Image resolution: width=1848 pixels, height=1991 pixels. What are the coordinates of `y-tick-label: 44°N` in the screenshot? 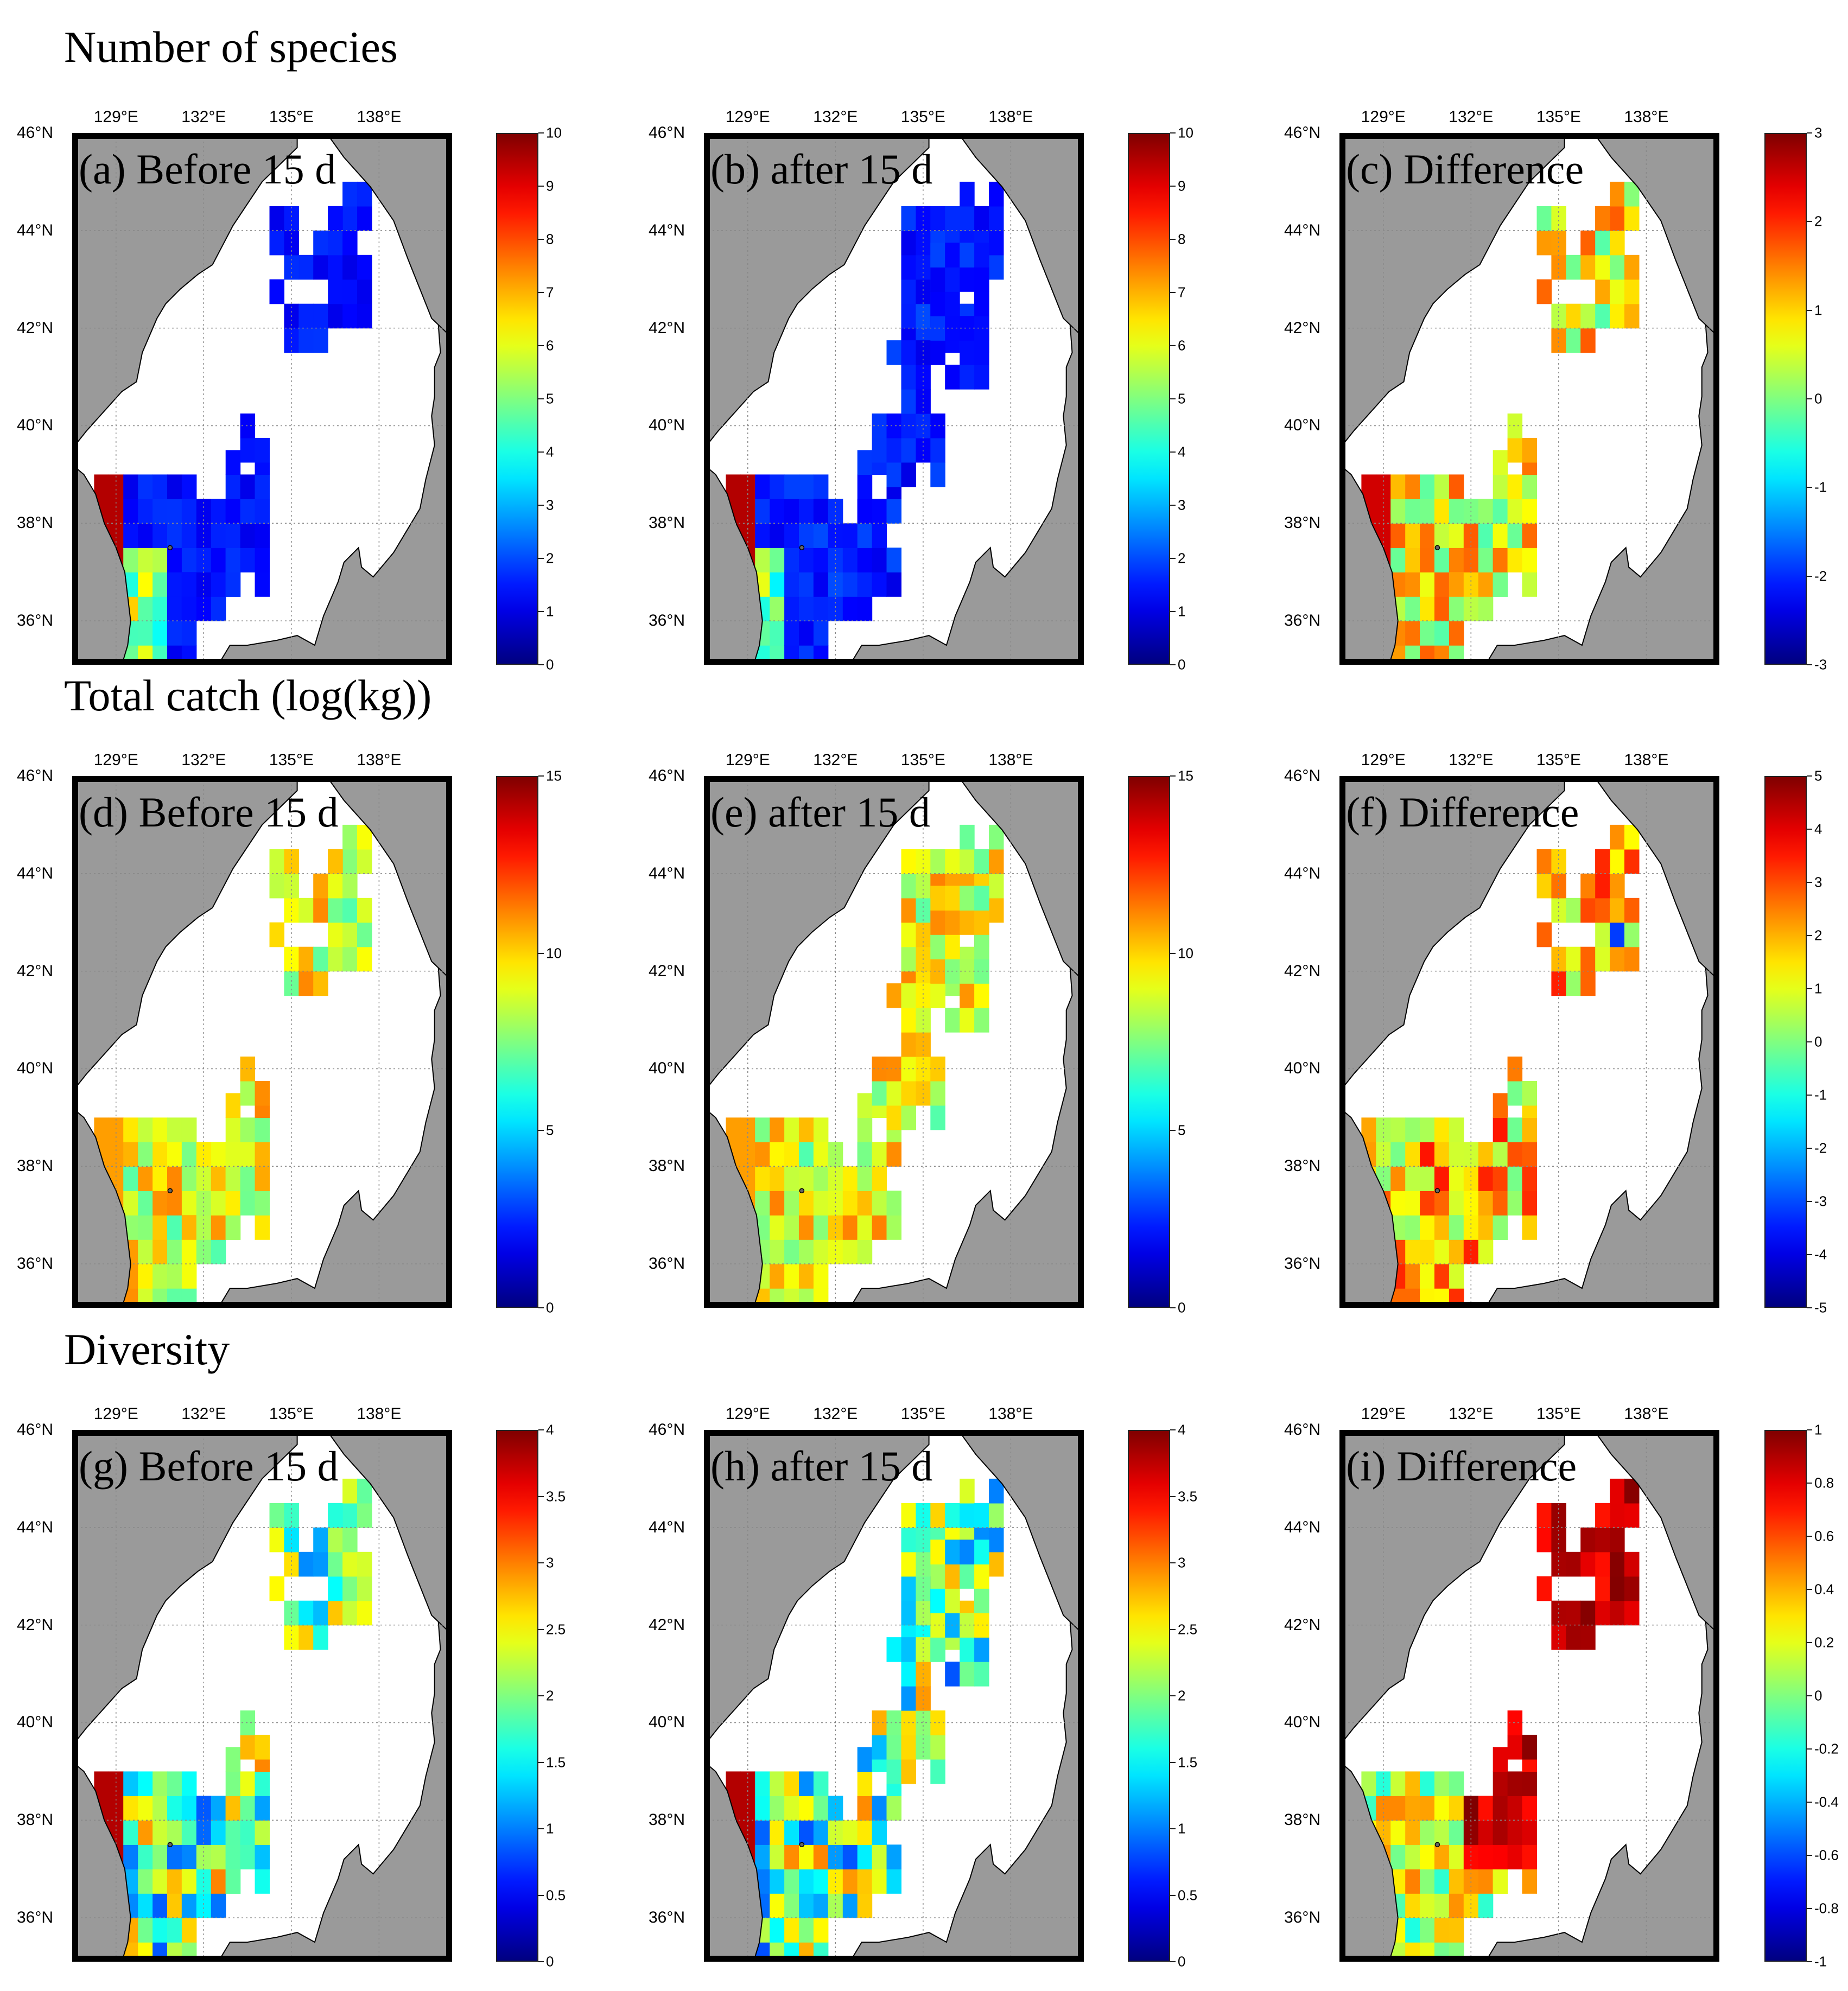 It's located at (1302, 873).